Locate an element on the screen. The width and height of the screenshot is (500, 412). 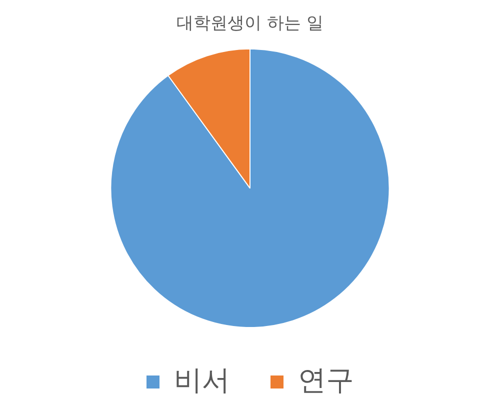
chart-title: 대학원생이 하는 일 is located at coordinates (250, 24).